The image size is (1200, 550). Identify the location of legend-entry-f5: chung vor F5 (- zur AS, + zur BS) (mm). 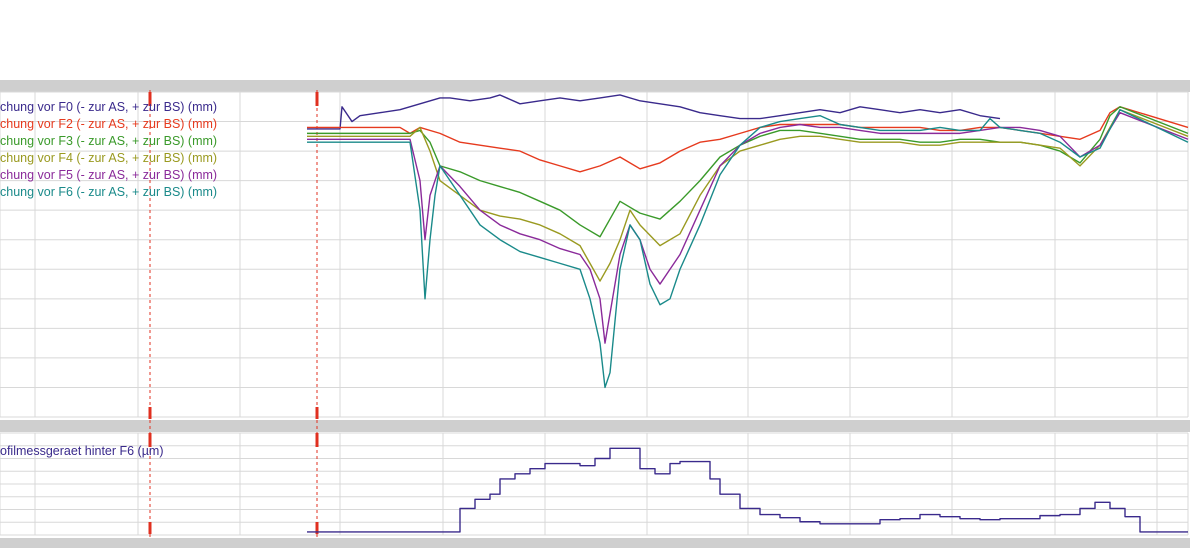
(108, 175).